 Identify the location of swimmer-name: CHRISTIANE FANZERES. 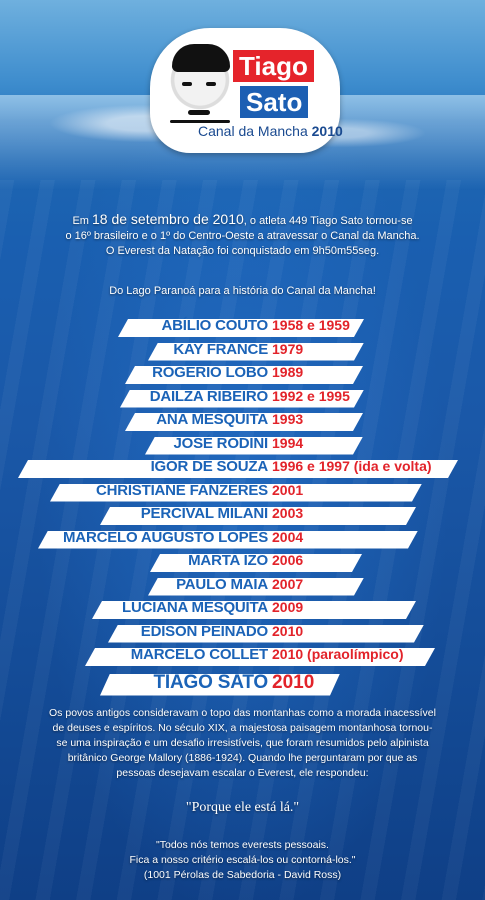
(181, 490).